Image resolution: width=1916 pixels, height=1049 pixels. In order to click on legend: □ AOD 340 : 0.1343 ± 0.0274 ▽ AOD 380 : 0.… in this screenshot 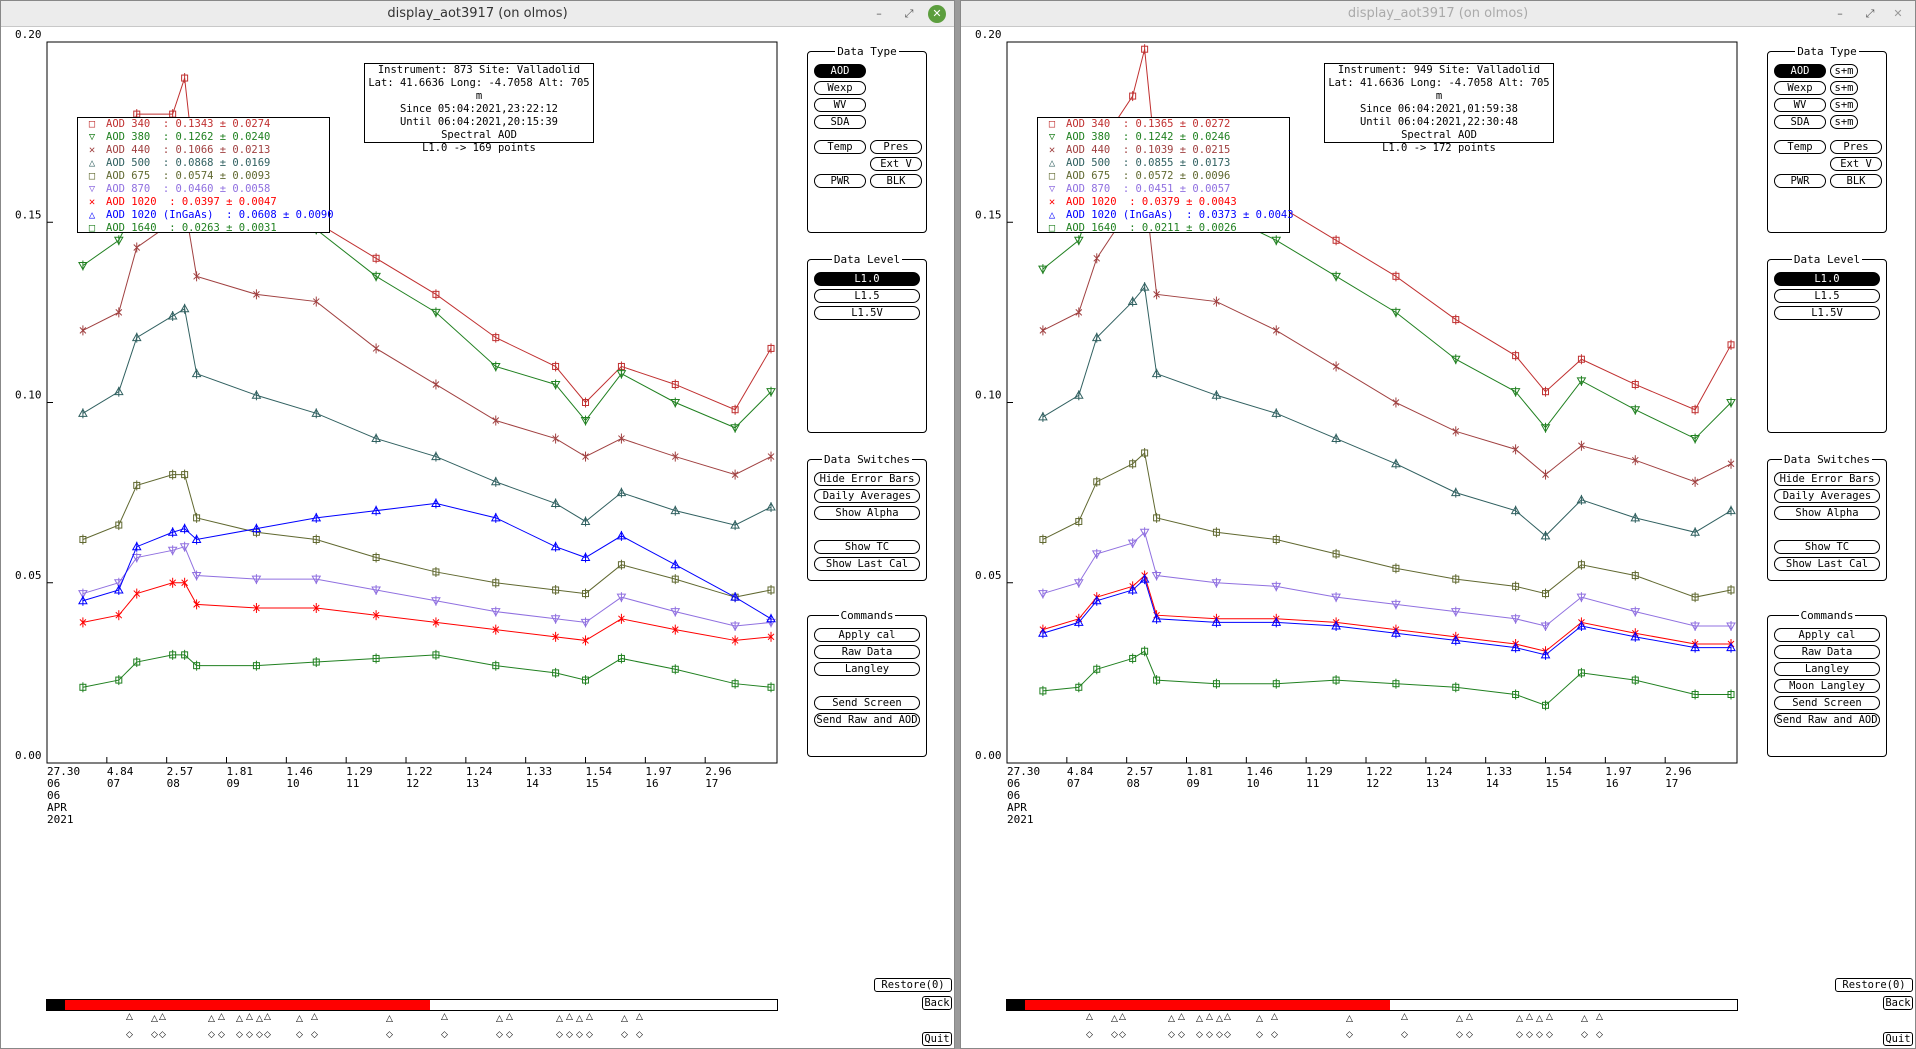, I will do `click(205, 175)`.